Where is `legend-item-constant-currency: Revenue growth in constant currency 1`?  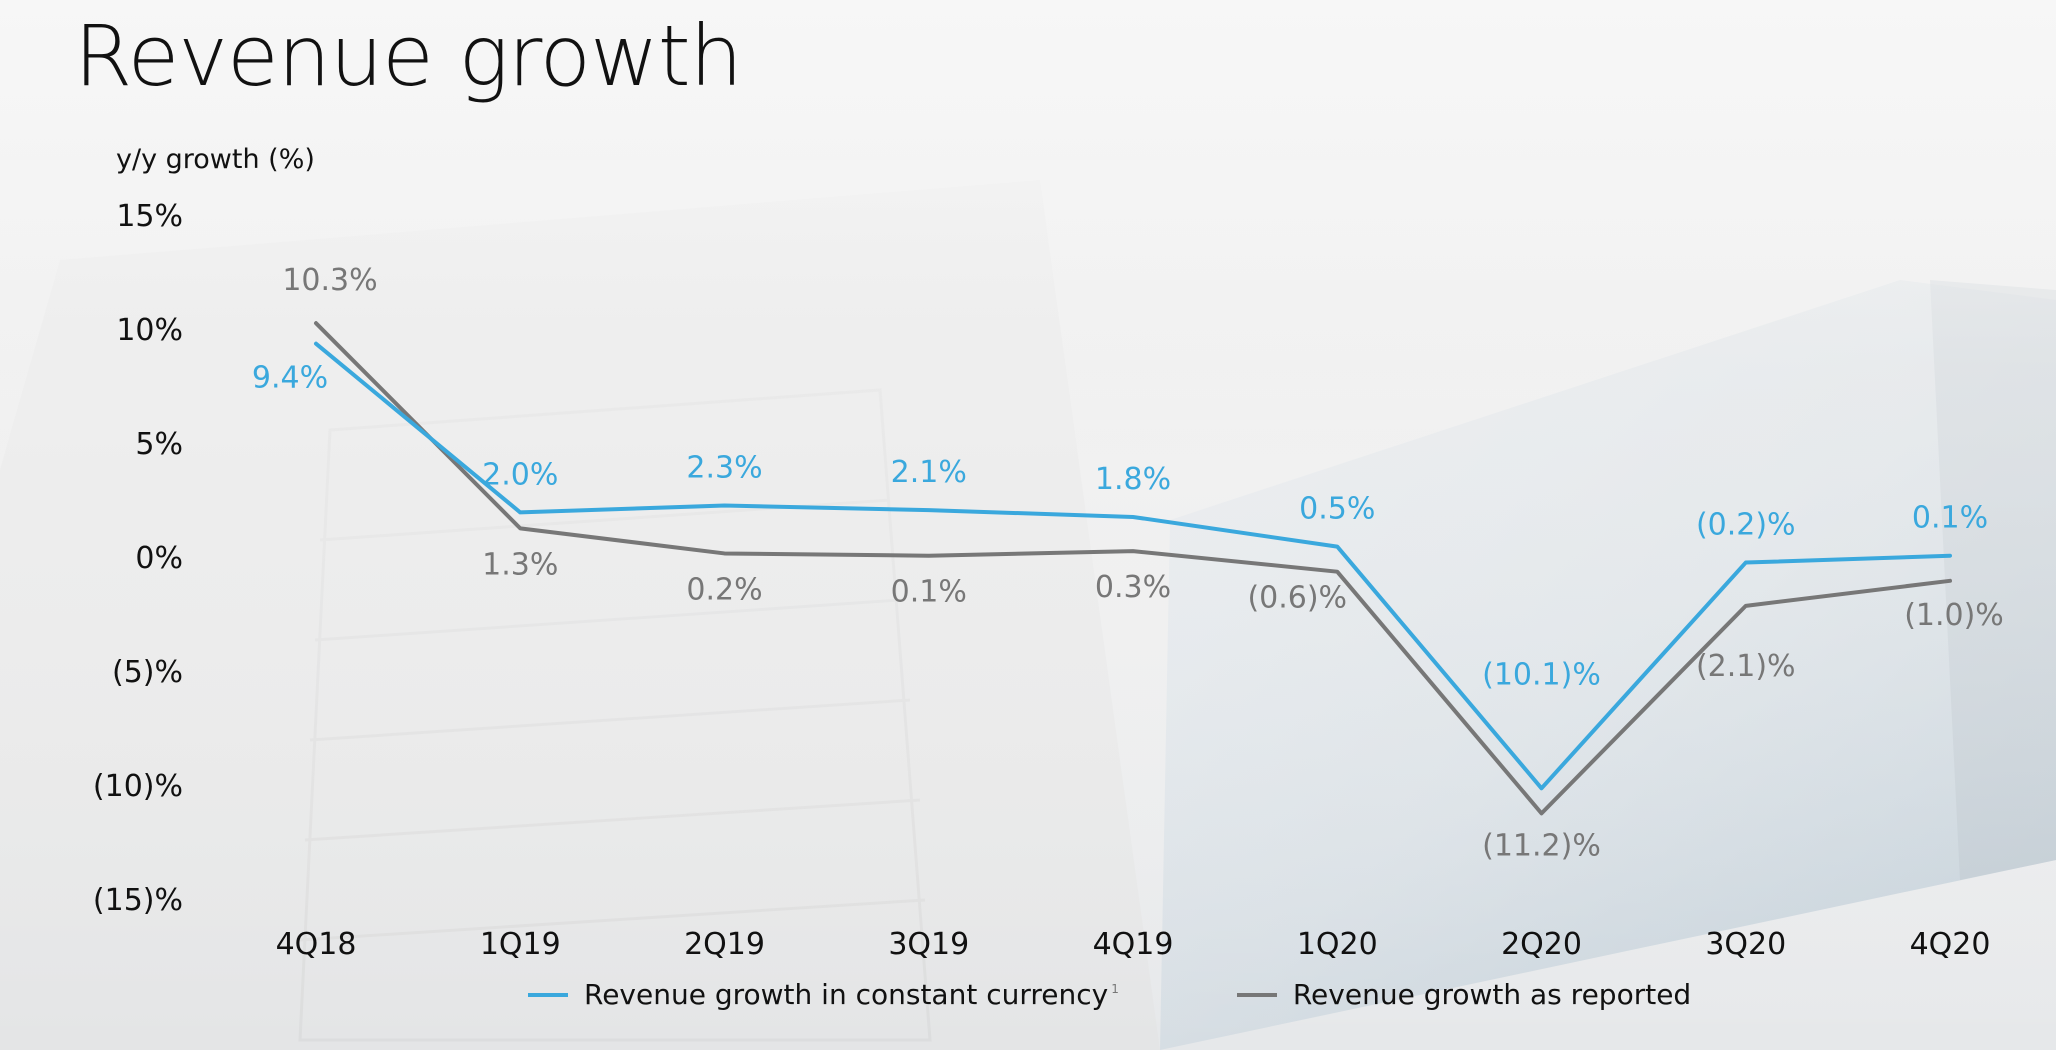
legend-item-constant-currency: Revenue growth in constant currency 1 is located at coordinates (823, 994).